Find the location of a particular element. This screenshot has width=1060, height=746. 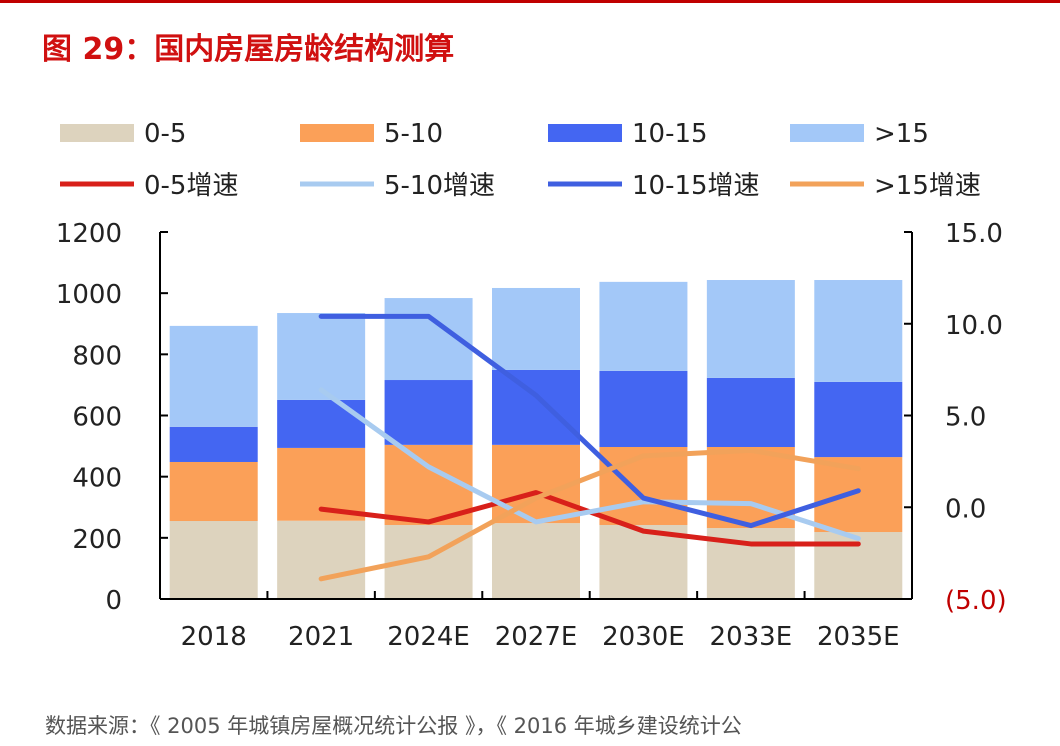

bar-0-5-2030E is located at coordinates (643, 561).